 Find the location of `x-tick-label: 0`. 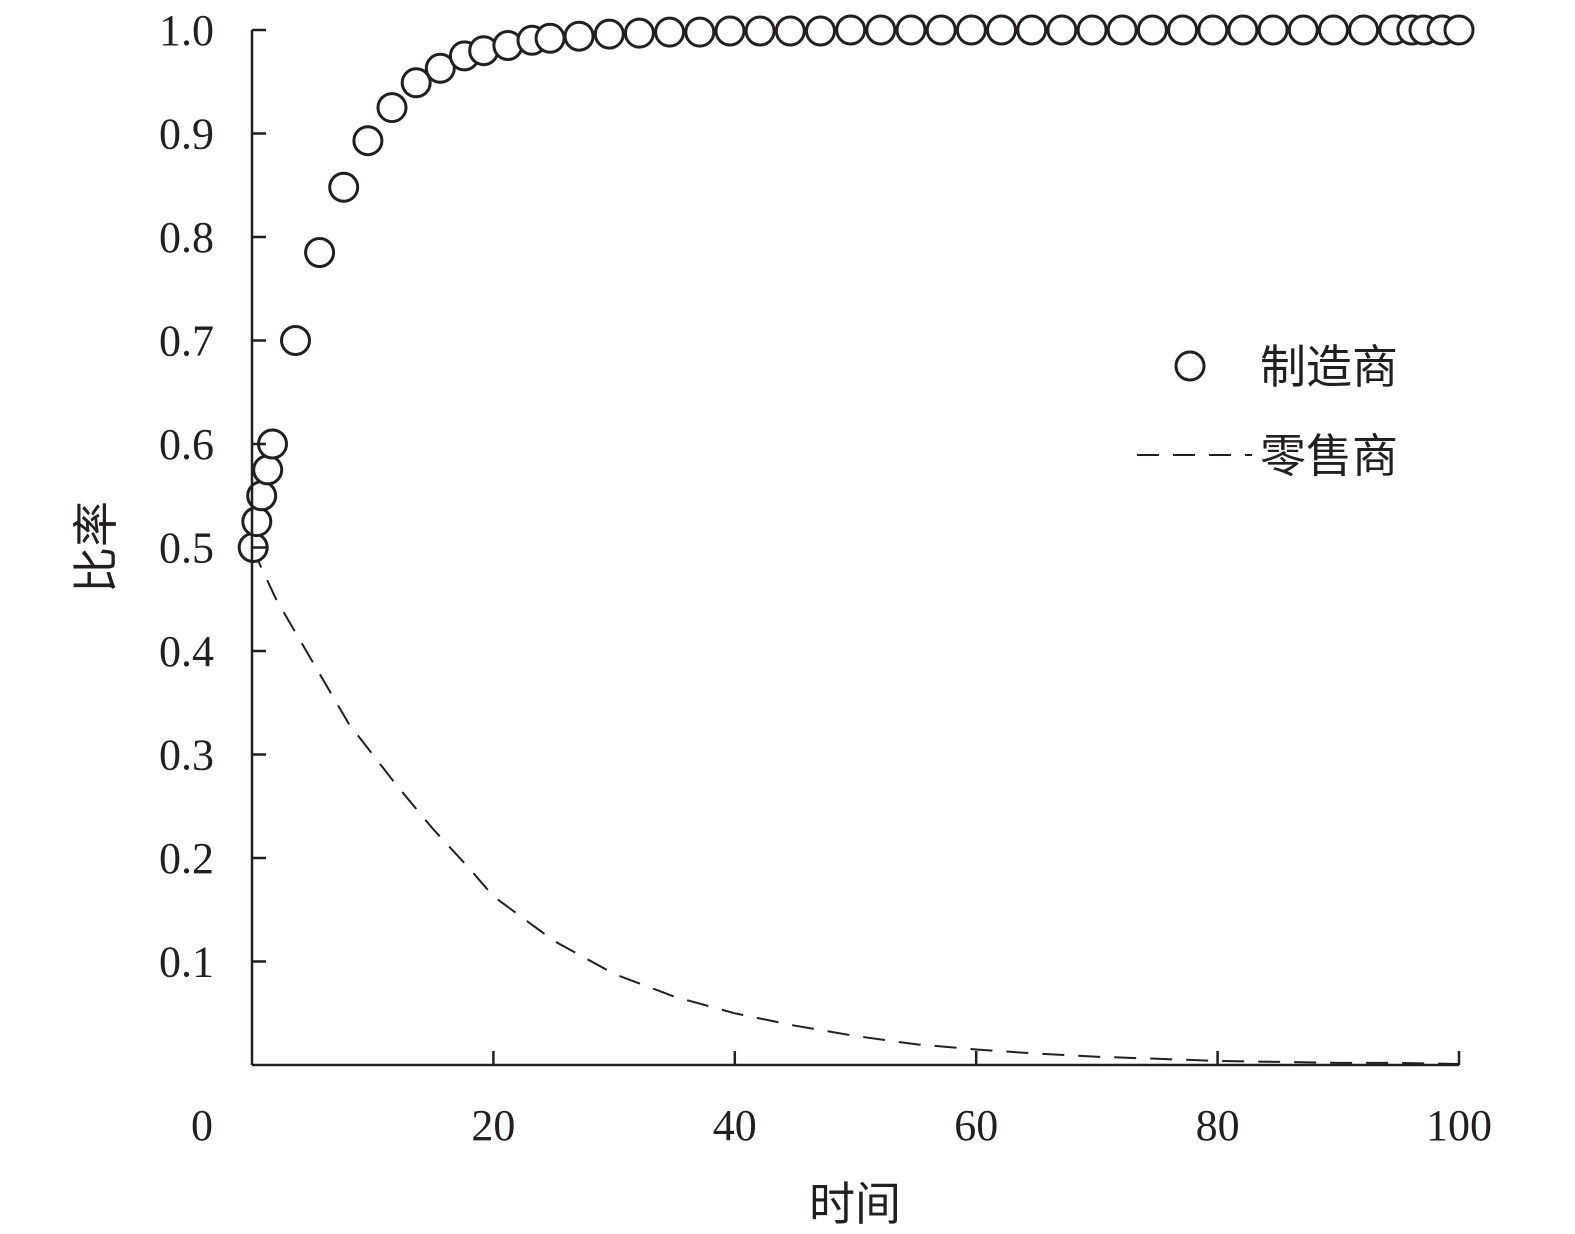

x-tick-label: 0 is located at coordinates (202, 1125).